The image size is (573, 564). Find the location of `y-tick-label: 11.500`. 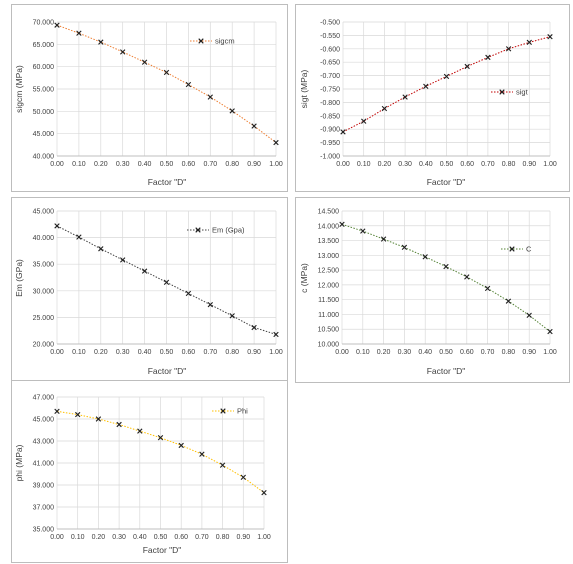

y-tick-label: 11.500 is located at coordinates (328, 300).